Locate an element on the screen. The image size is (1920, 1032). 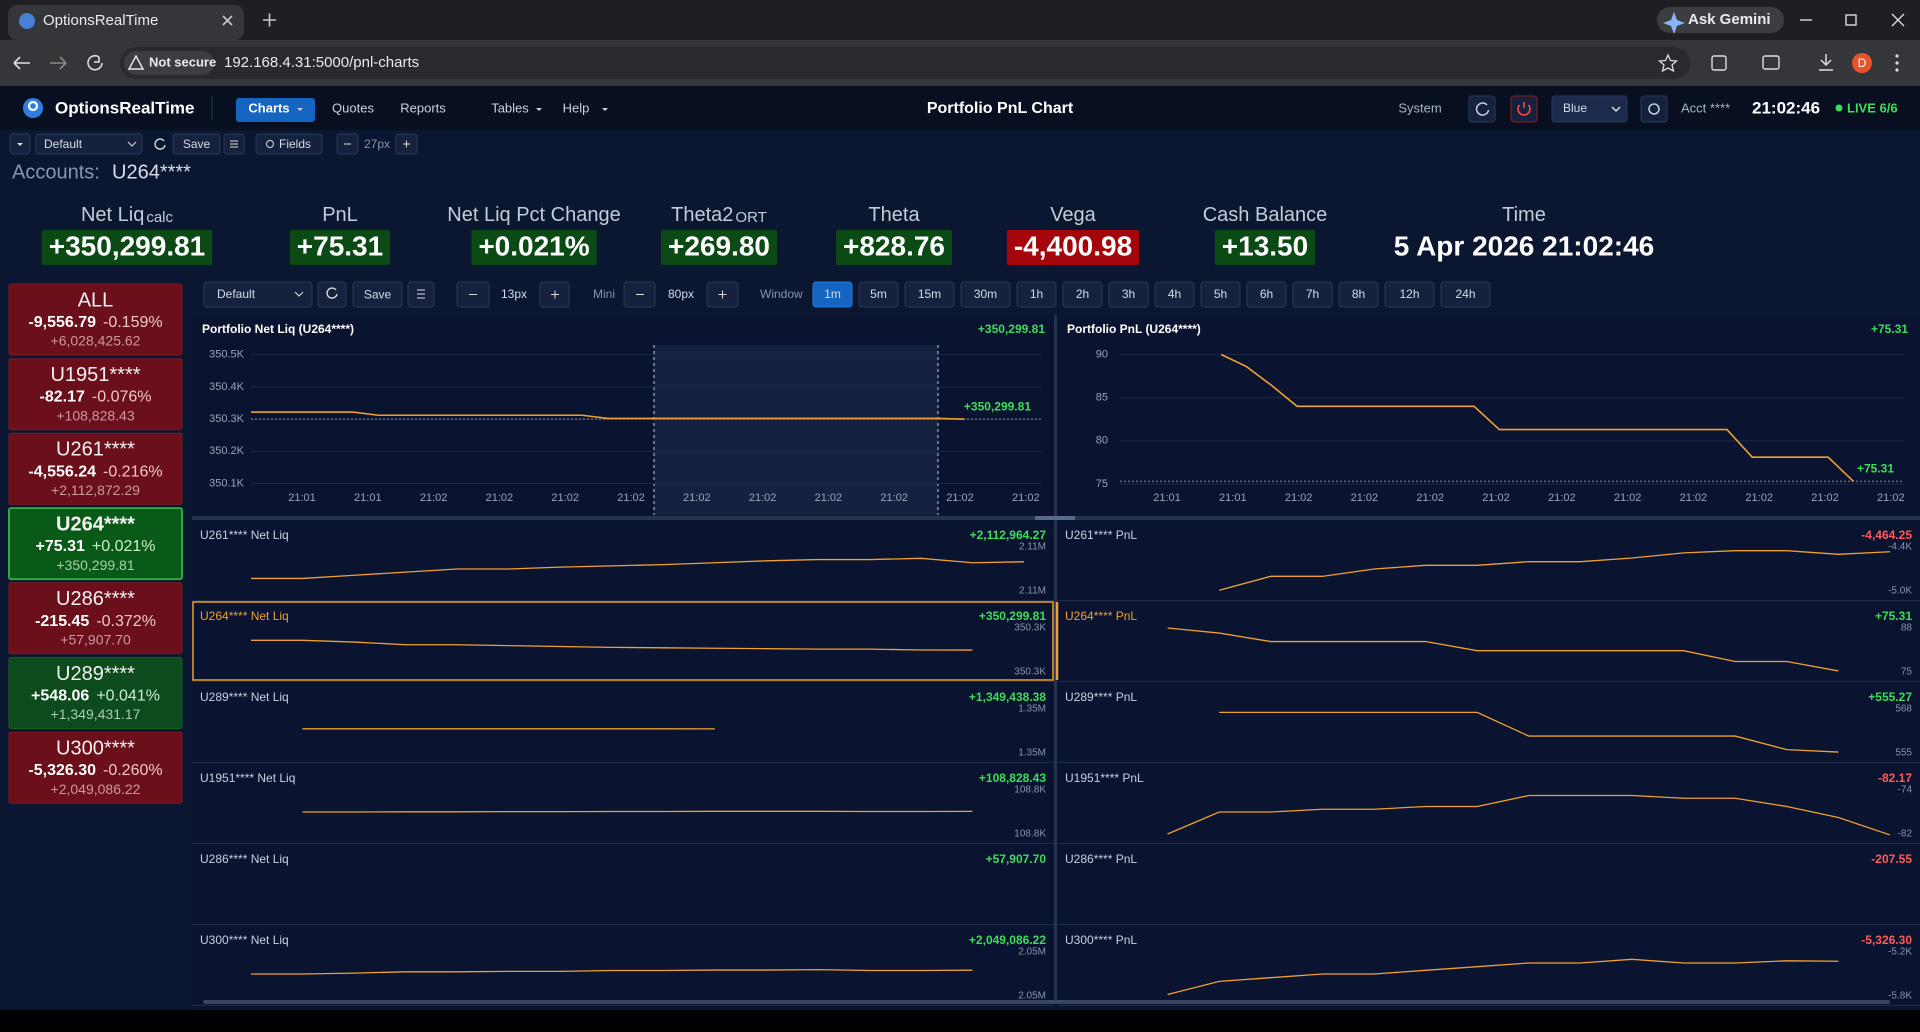
mini-y-tick: 2.11M is located at coordinates (1032, 547).